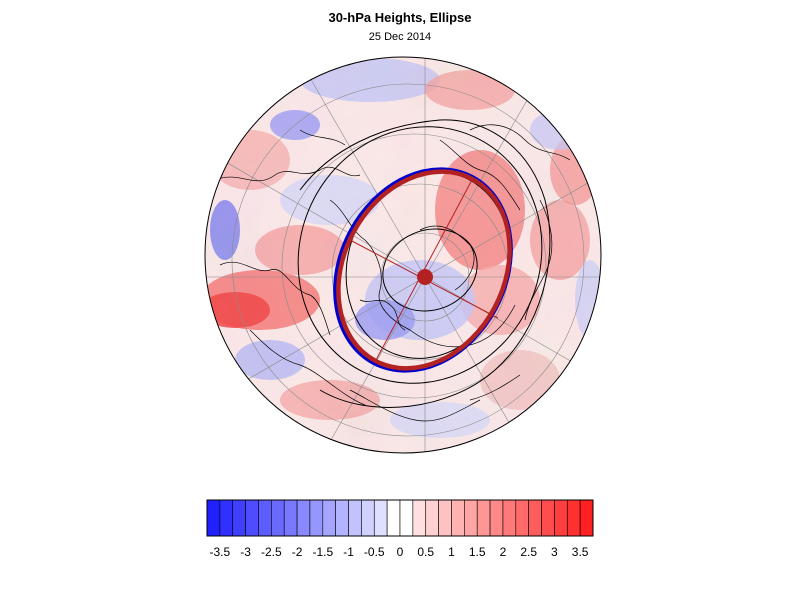  I want to click on colorbar-tick-label: 3.5, so click(580, 552).